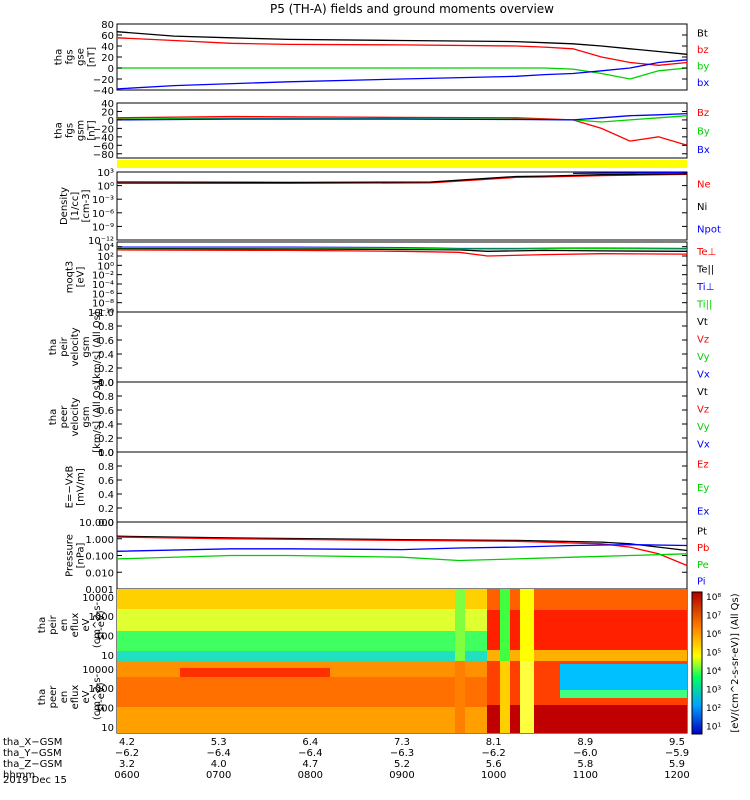 Image resolution: width=750 pixels, height=800 pixels. Describe the element at coordinates (703, 66) in the screenshot. I see `legend-entry: by` at that location.